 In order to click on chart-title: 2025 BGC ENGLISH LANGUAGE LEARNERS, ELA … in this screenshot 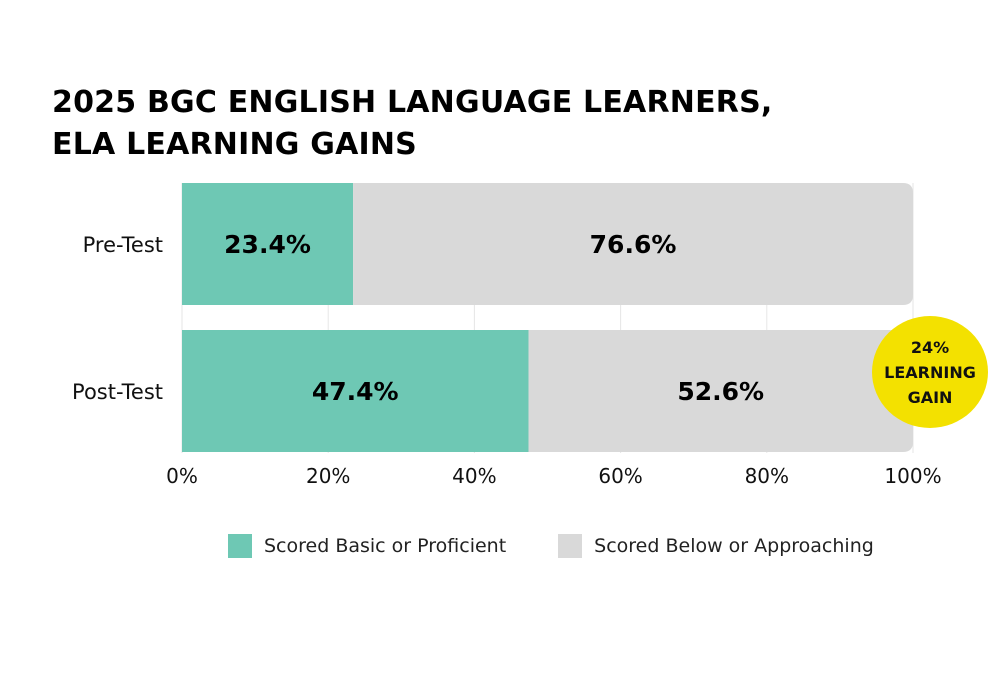, I will do `click(502, 124)`.